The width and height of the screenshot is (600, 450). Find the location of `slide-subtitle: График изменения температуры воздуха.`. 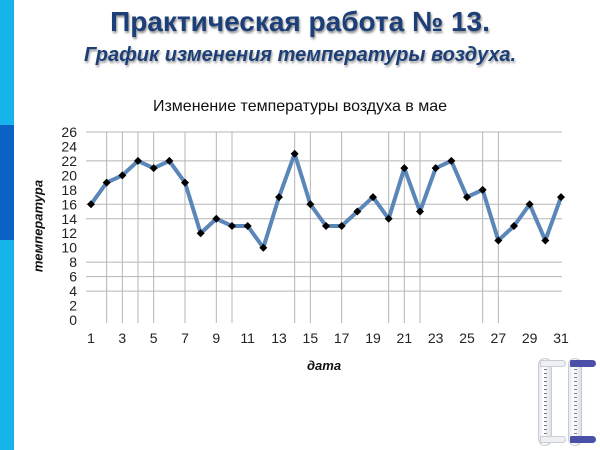

slide-subtitle: График изменения температуры воздуха. is located at coordinates (300, 55).